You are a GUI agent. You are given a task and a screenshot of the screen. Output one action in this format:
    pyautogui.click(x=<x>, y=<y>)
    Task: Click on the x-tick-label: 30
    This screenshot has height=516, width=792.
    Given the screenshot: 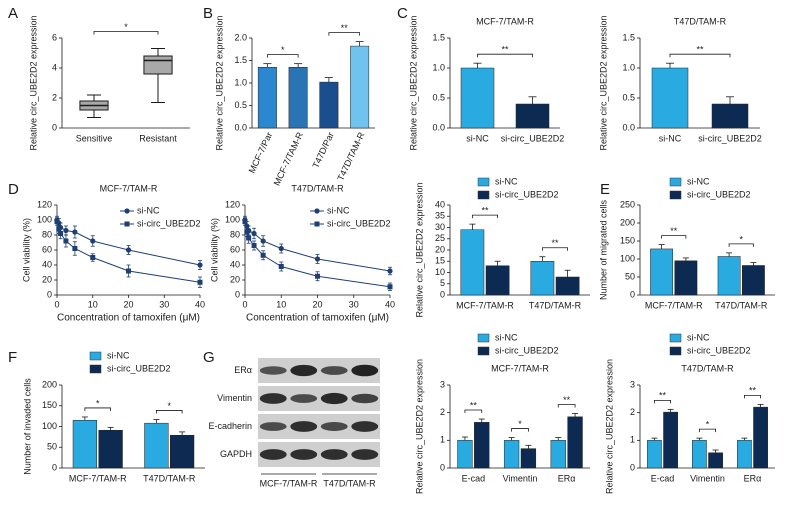 What is the action you would take?
    pyautogui.click(x=354, y=304)
    